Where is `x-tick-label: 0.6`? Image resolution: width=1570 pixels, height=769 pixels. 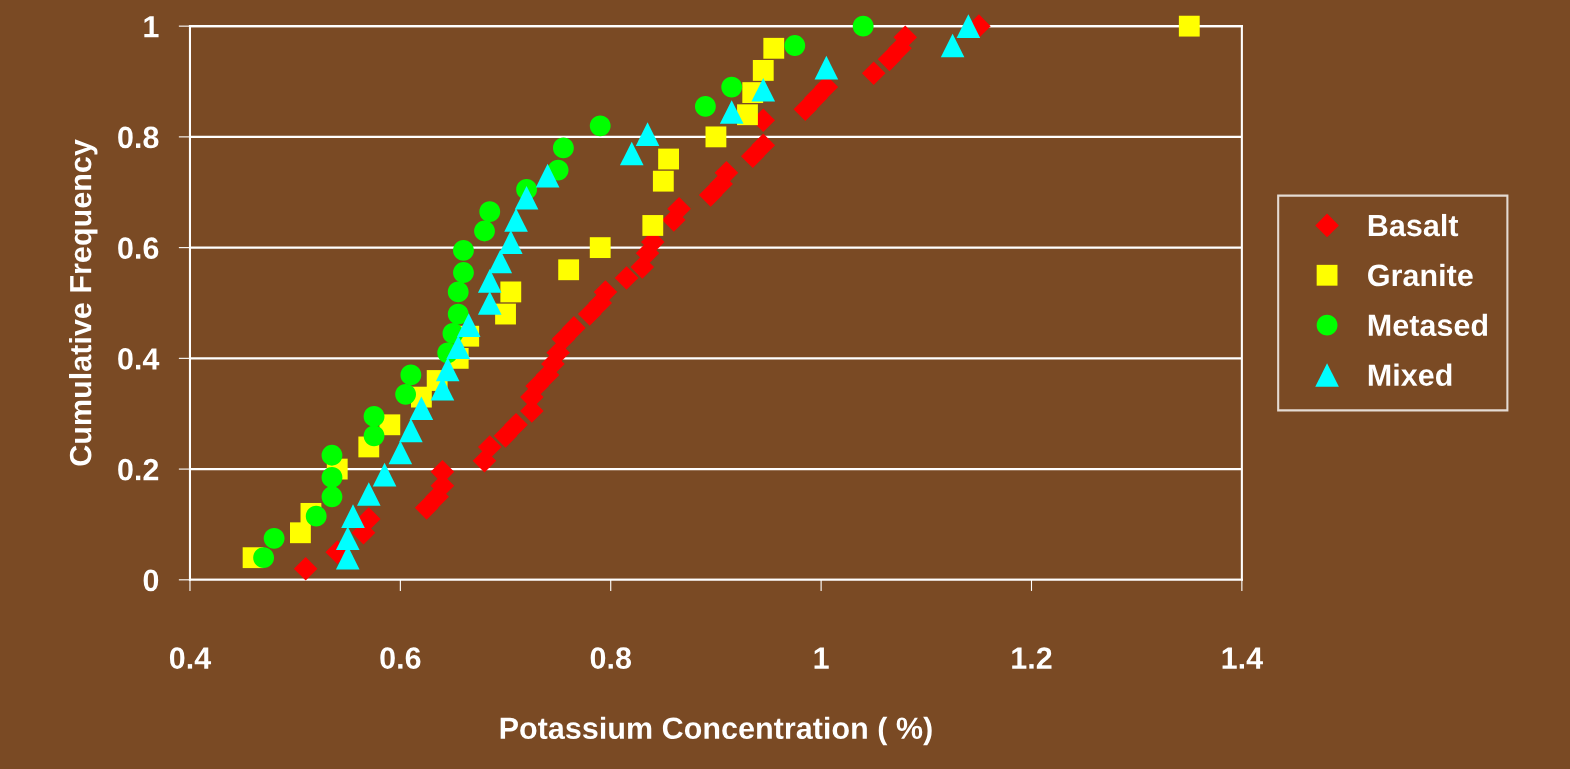
x-tick-label: 0.6 is located at coordinates (400, 658).